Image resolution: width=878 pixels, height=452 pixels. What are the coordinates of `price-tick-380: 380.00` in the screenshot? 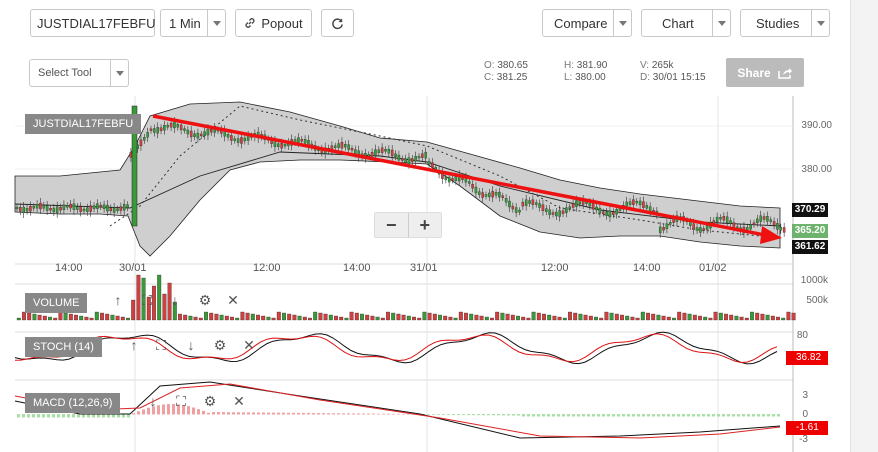 It's located at (816, 169).